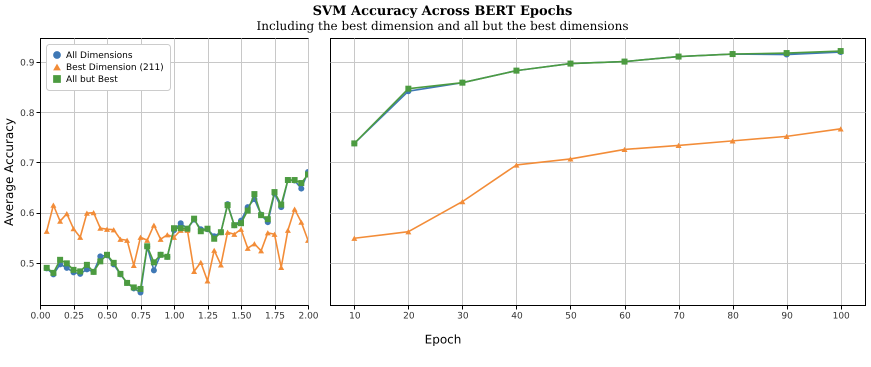 This screenshot has height=367, width=871. What do you see at coordinates (27, 113) in the screenshot?
I see `y-tick-label: 0.8` at bounding box center [27, 113].